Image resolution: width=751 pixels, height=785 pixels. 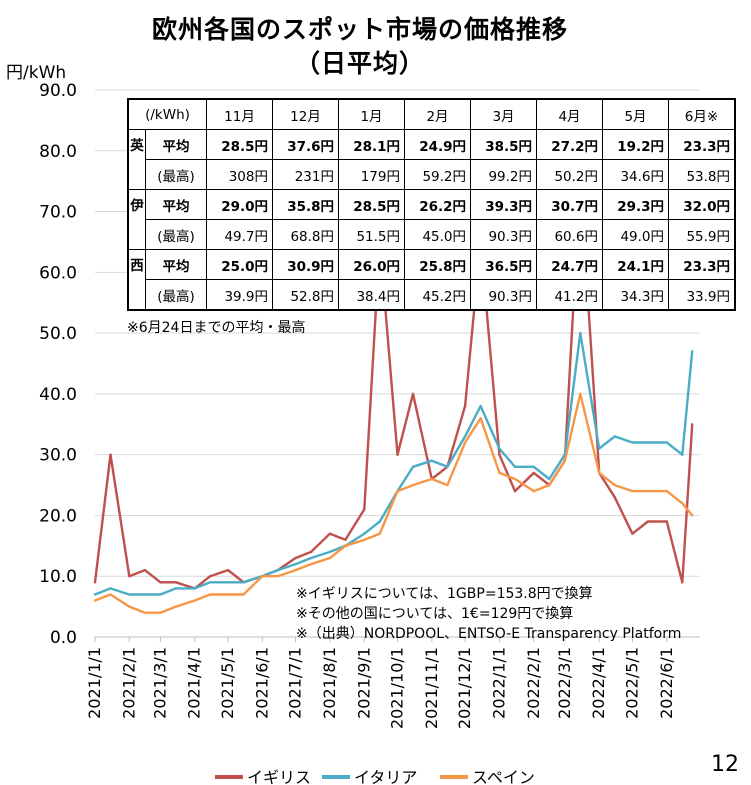 What do you see at coordinates (128, 683) in the screenshot?
I see `x-tick-label: 2021/2/1` at bounding box center [128, 683].